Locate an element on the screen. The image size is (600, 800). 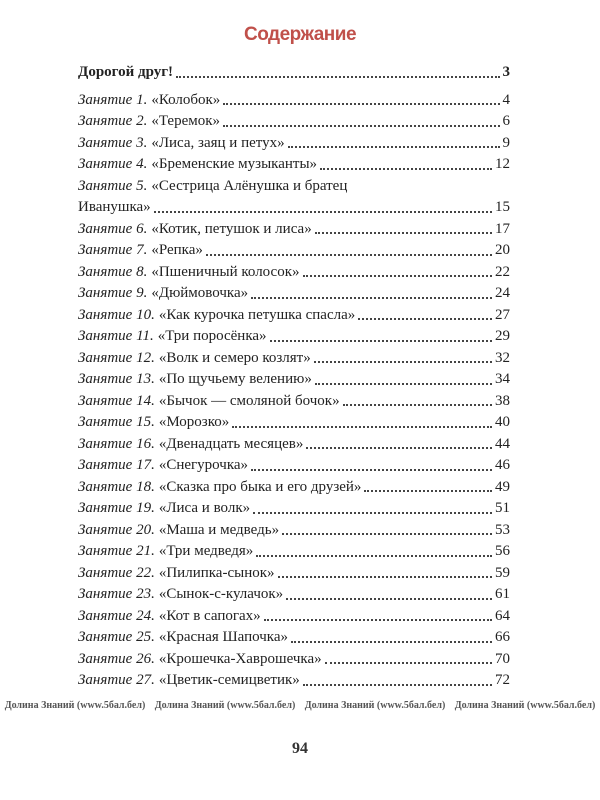
toc-entry: Занятие 13. «По щучьему велению» 34 is located at coordinates (294, 380).